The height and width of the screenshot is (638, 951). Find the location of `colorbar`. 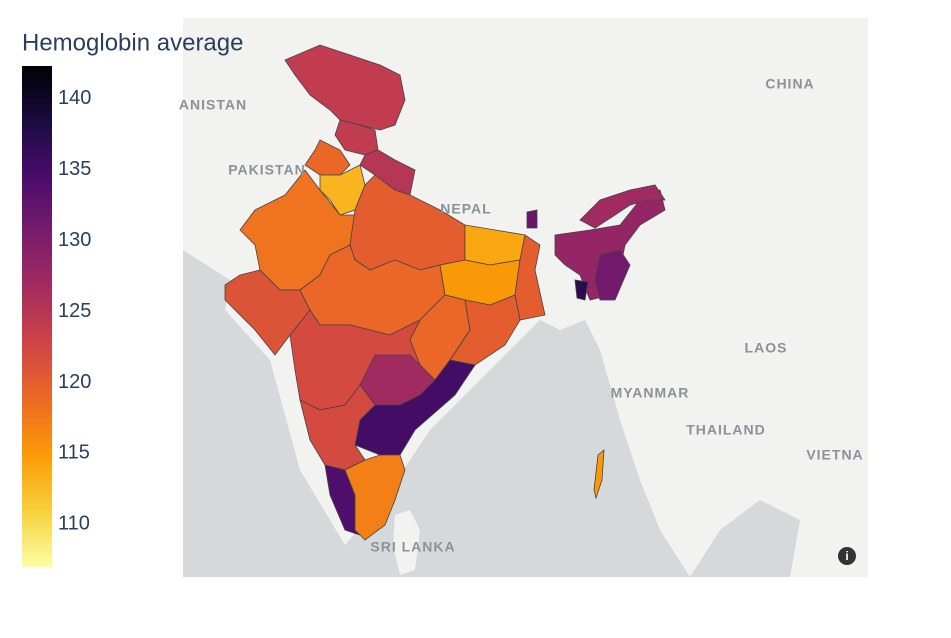

colorbar is located at coordinates (37, 316).